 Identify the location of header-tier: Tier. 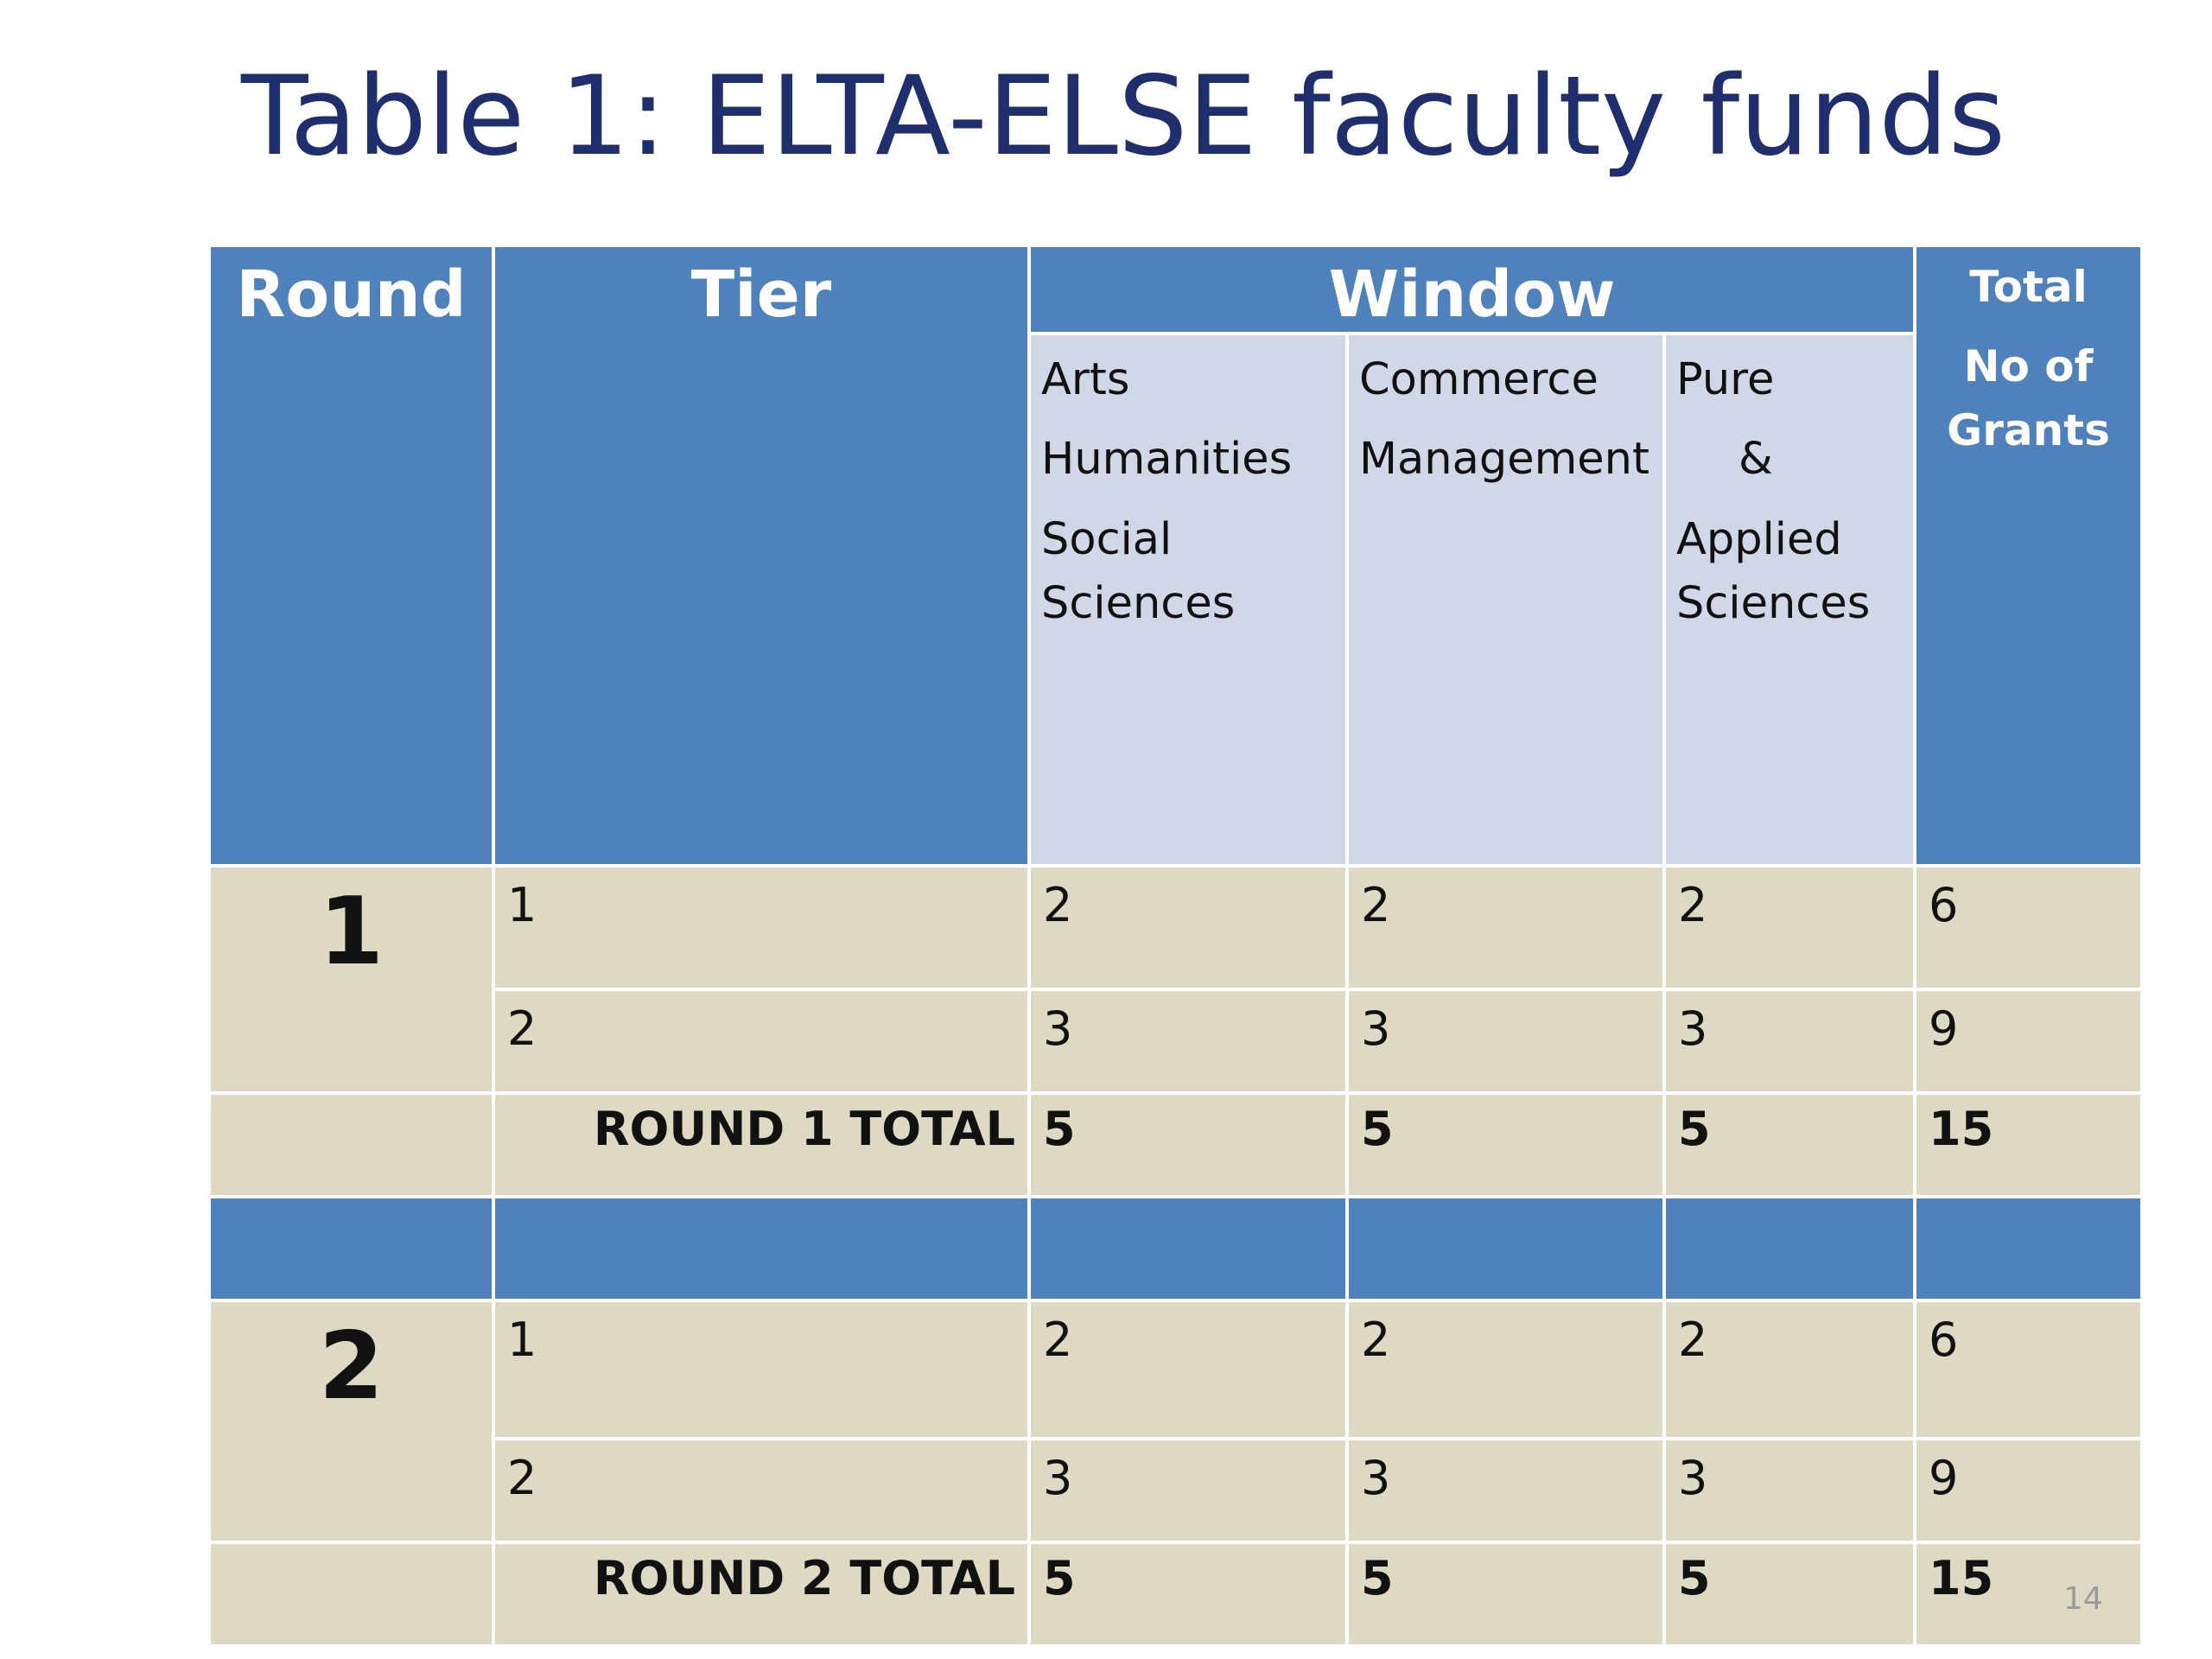
(761, 556).